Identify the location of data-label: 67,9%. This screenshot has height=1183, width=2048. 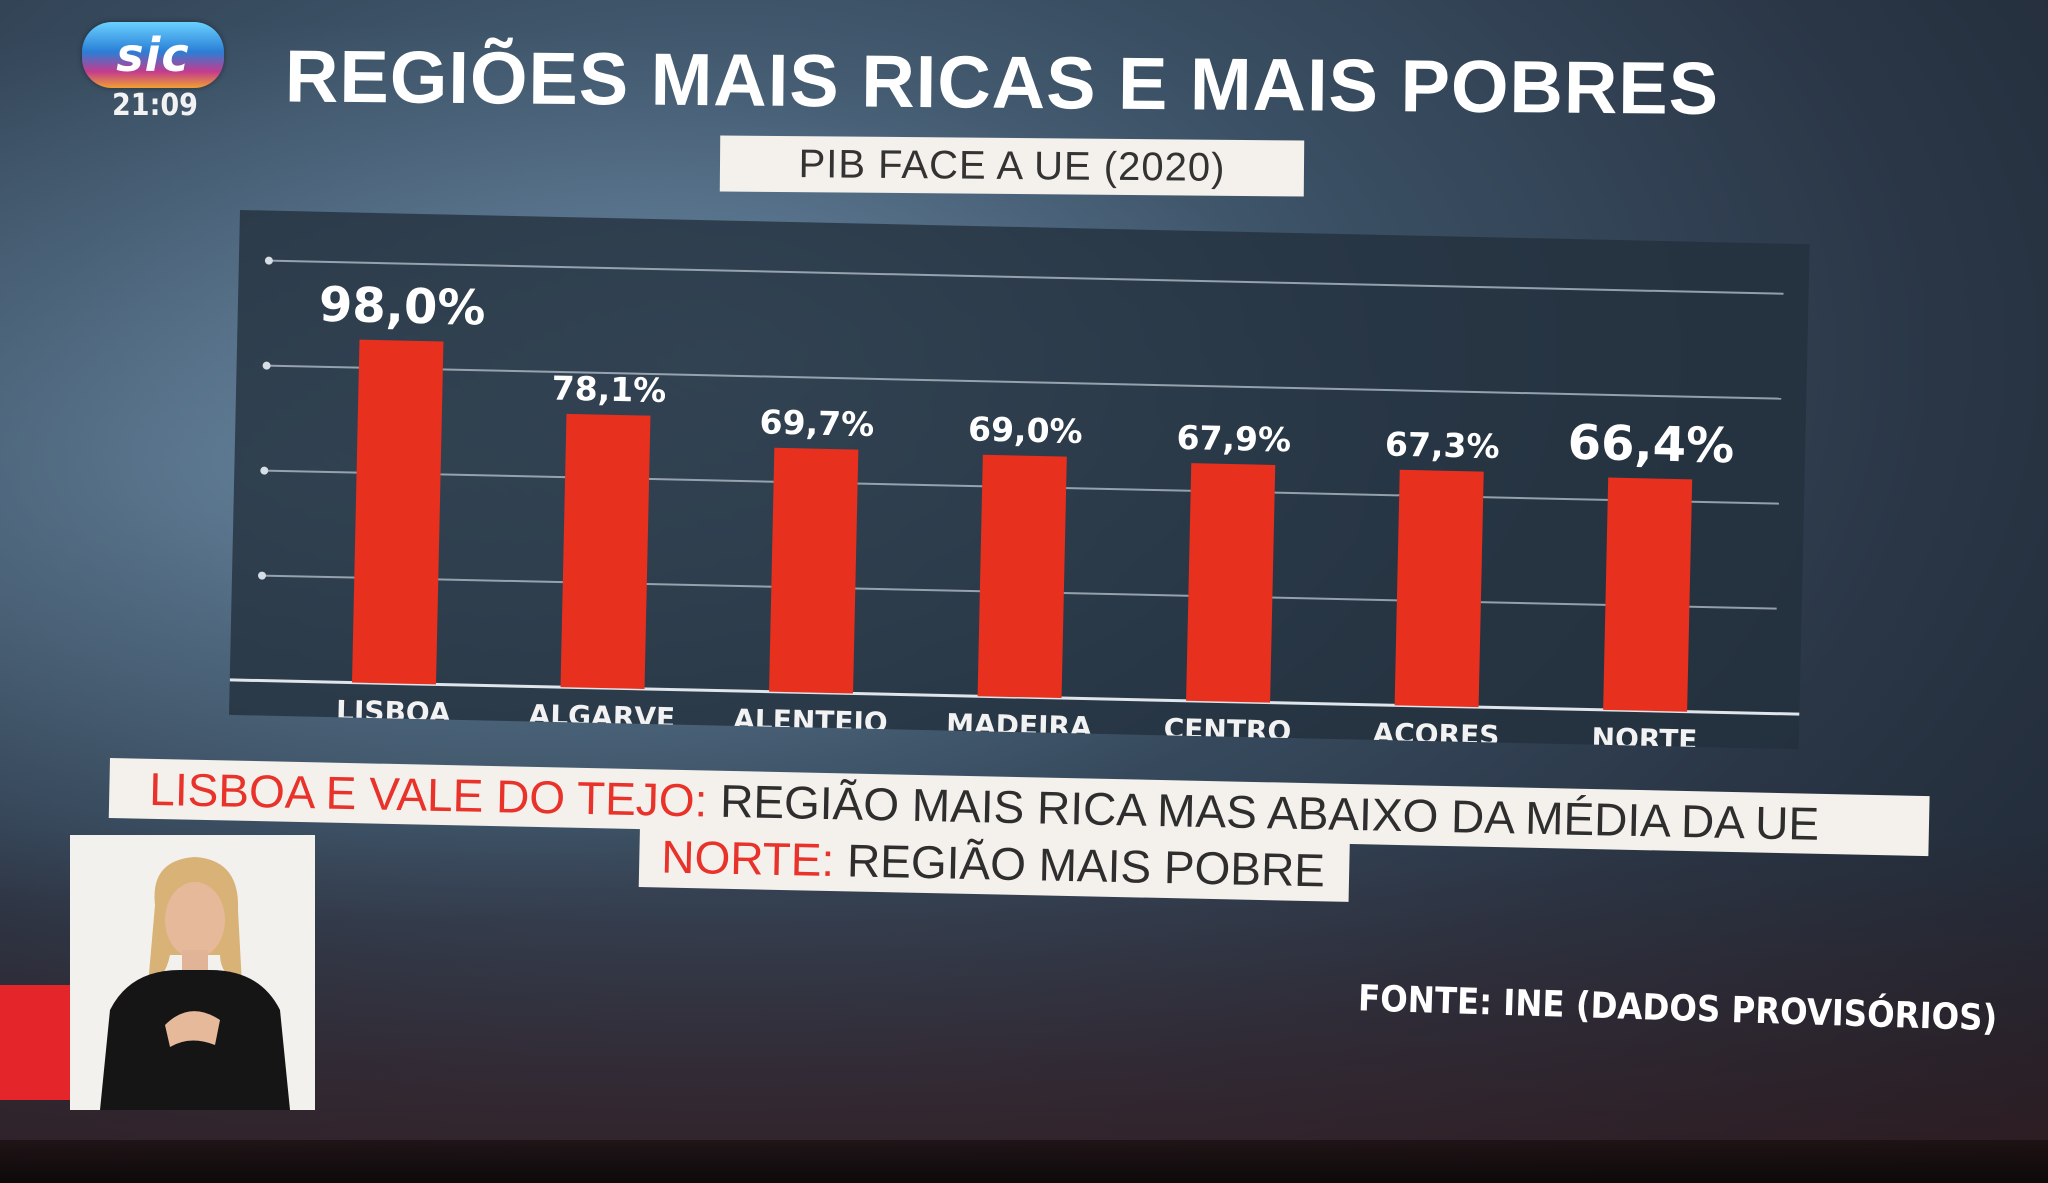
(1233, 438).